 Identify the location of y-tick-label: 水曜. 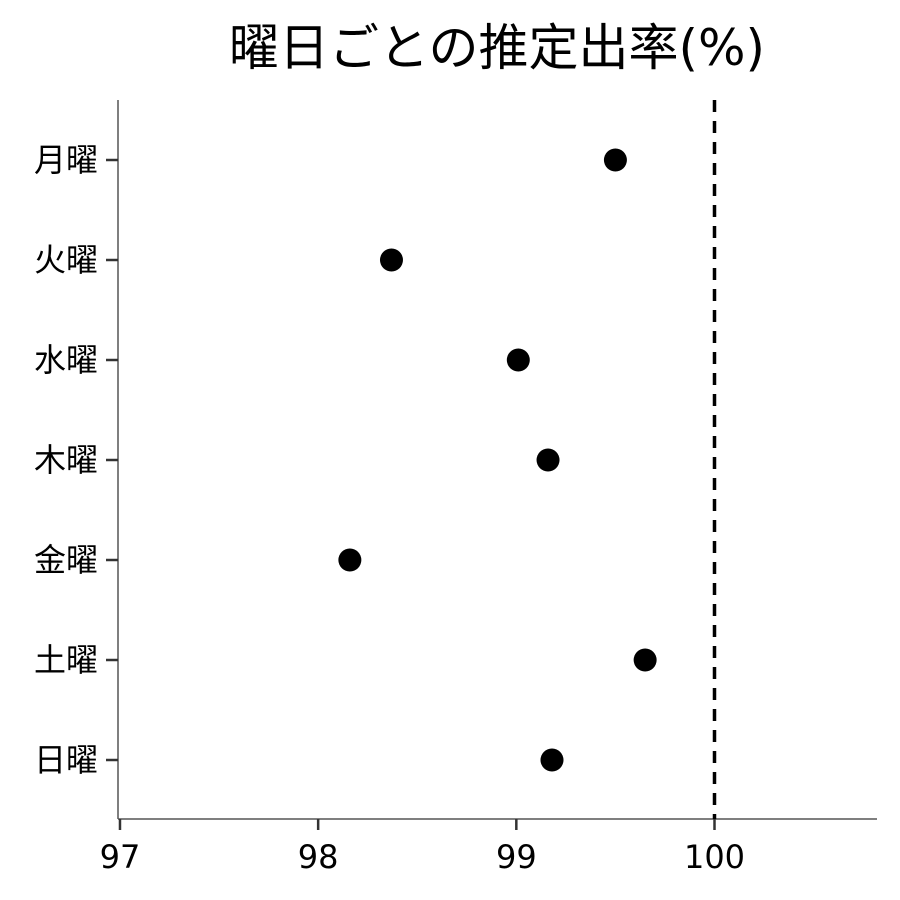
(66, 360).